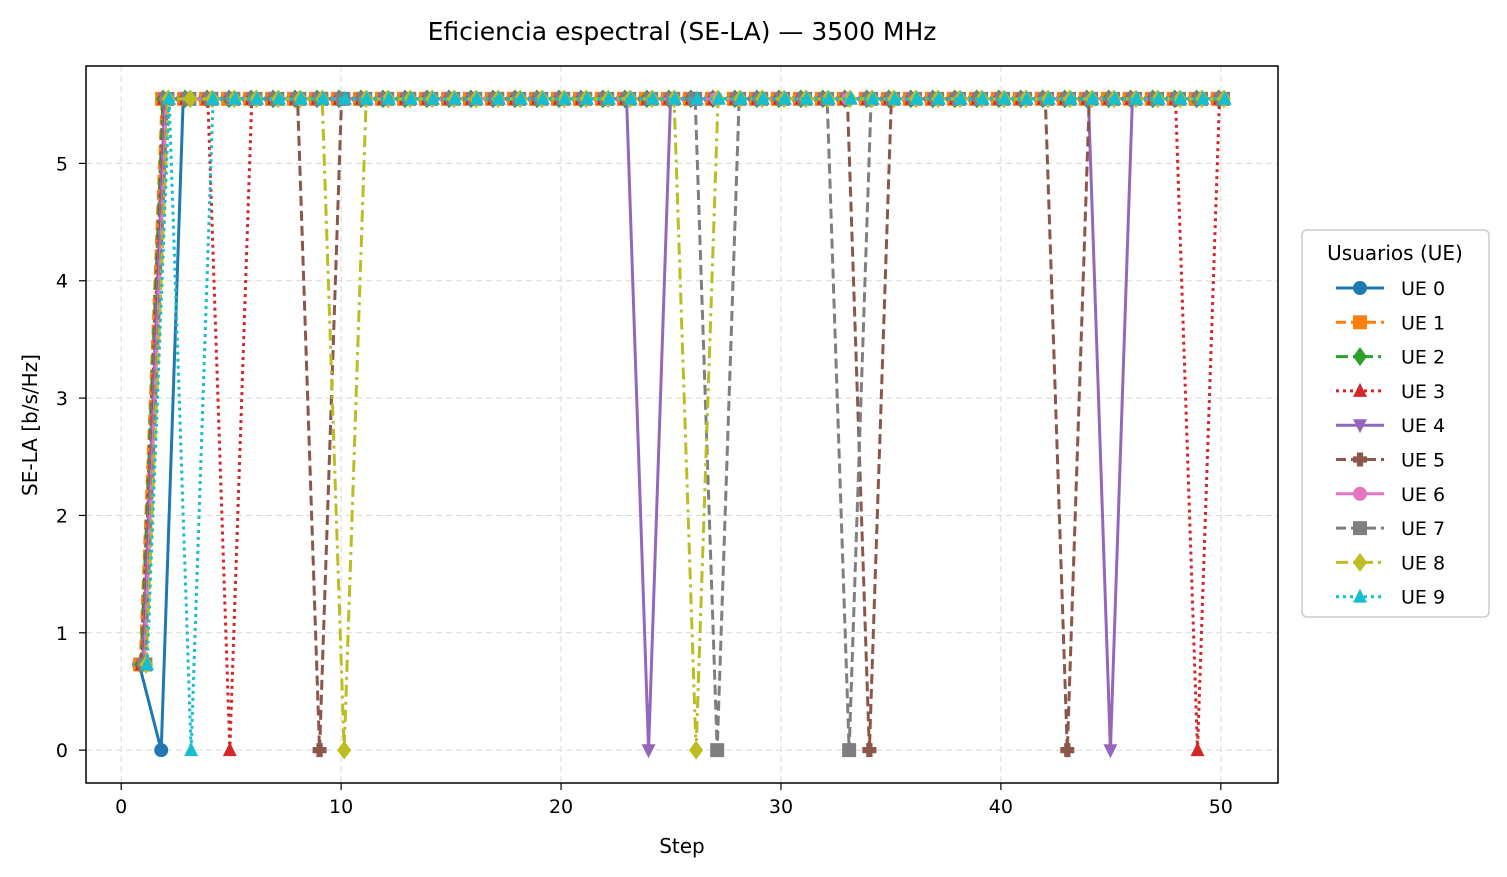 The height and width of the screenshot is (877, 1507). Describe the element at coordinates (1395, 253) in the screenshot. I see `legend-title: Usuarios (UE)` at that location.